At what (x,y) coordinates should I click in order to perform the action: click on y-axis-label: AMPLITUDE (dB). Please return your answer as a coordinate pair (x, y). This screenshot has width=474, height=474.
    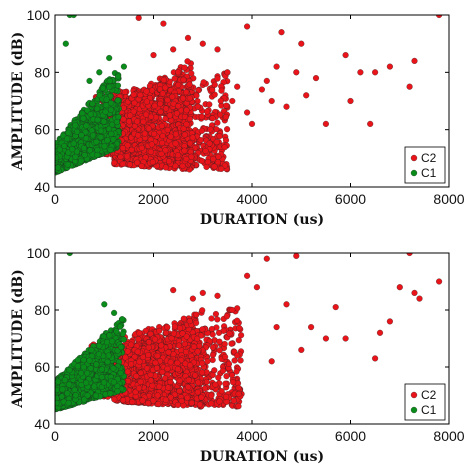
    Looking at the image, I should click on (18, 101).